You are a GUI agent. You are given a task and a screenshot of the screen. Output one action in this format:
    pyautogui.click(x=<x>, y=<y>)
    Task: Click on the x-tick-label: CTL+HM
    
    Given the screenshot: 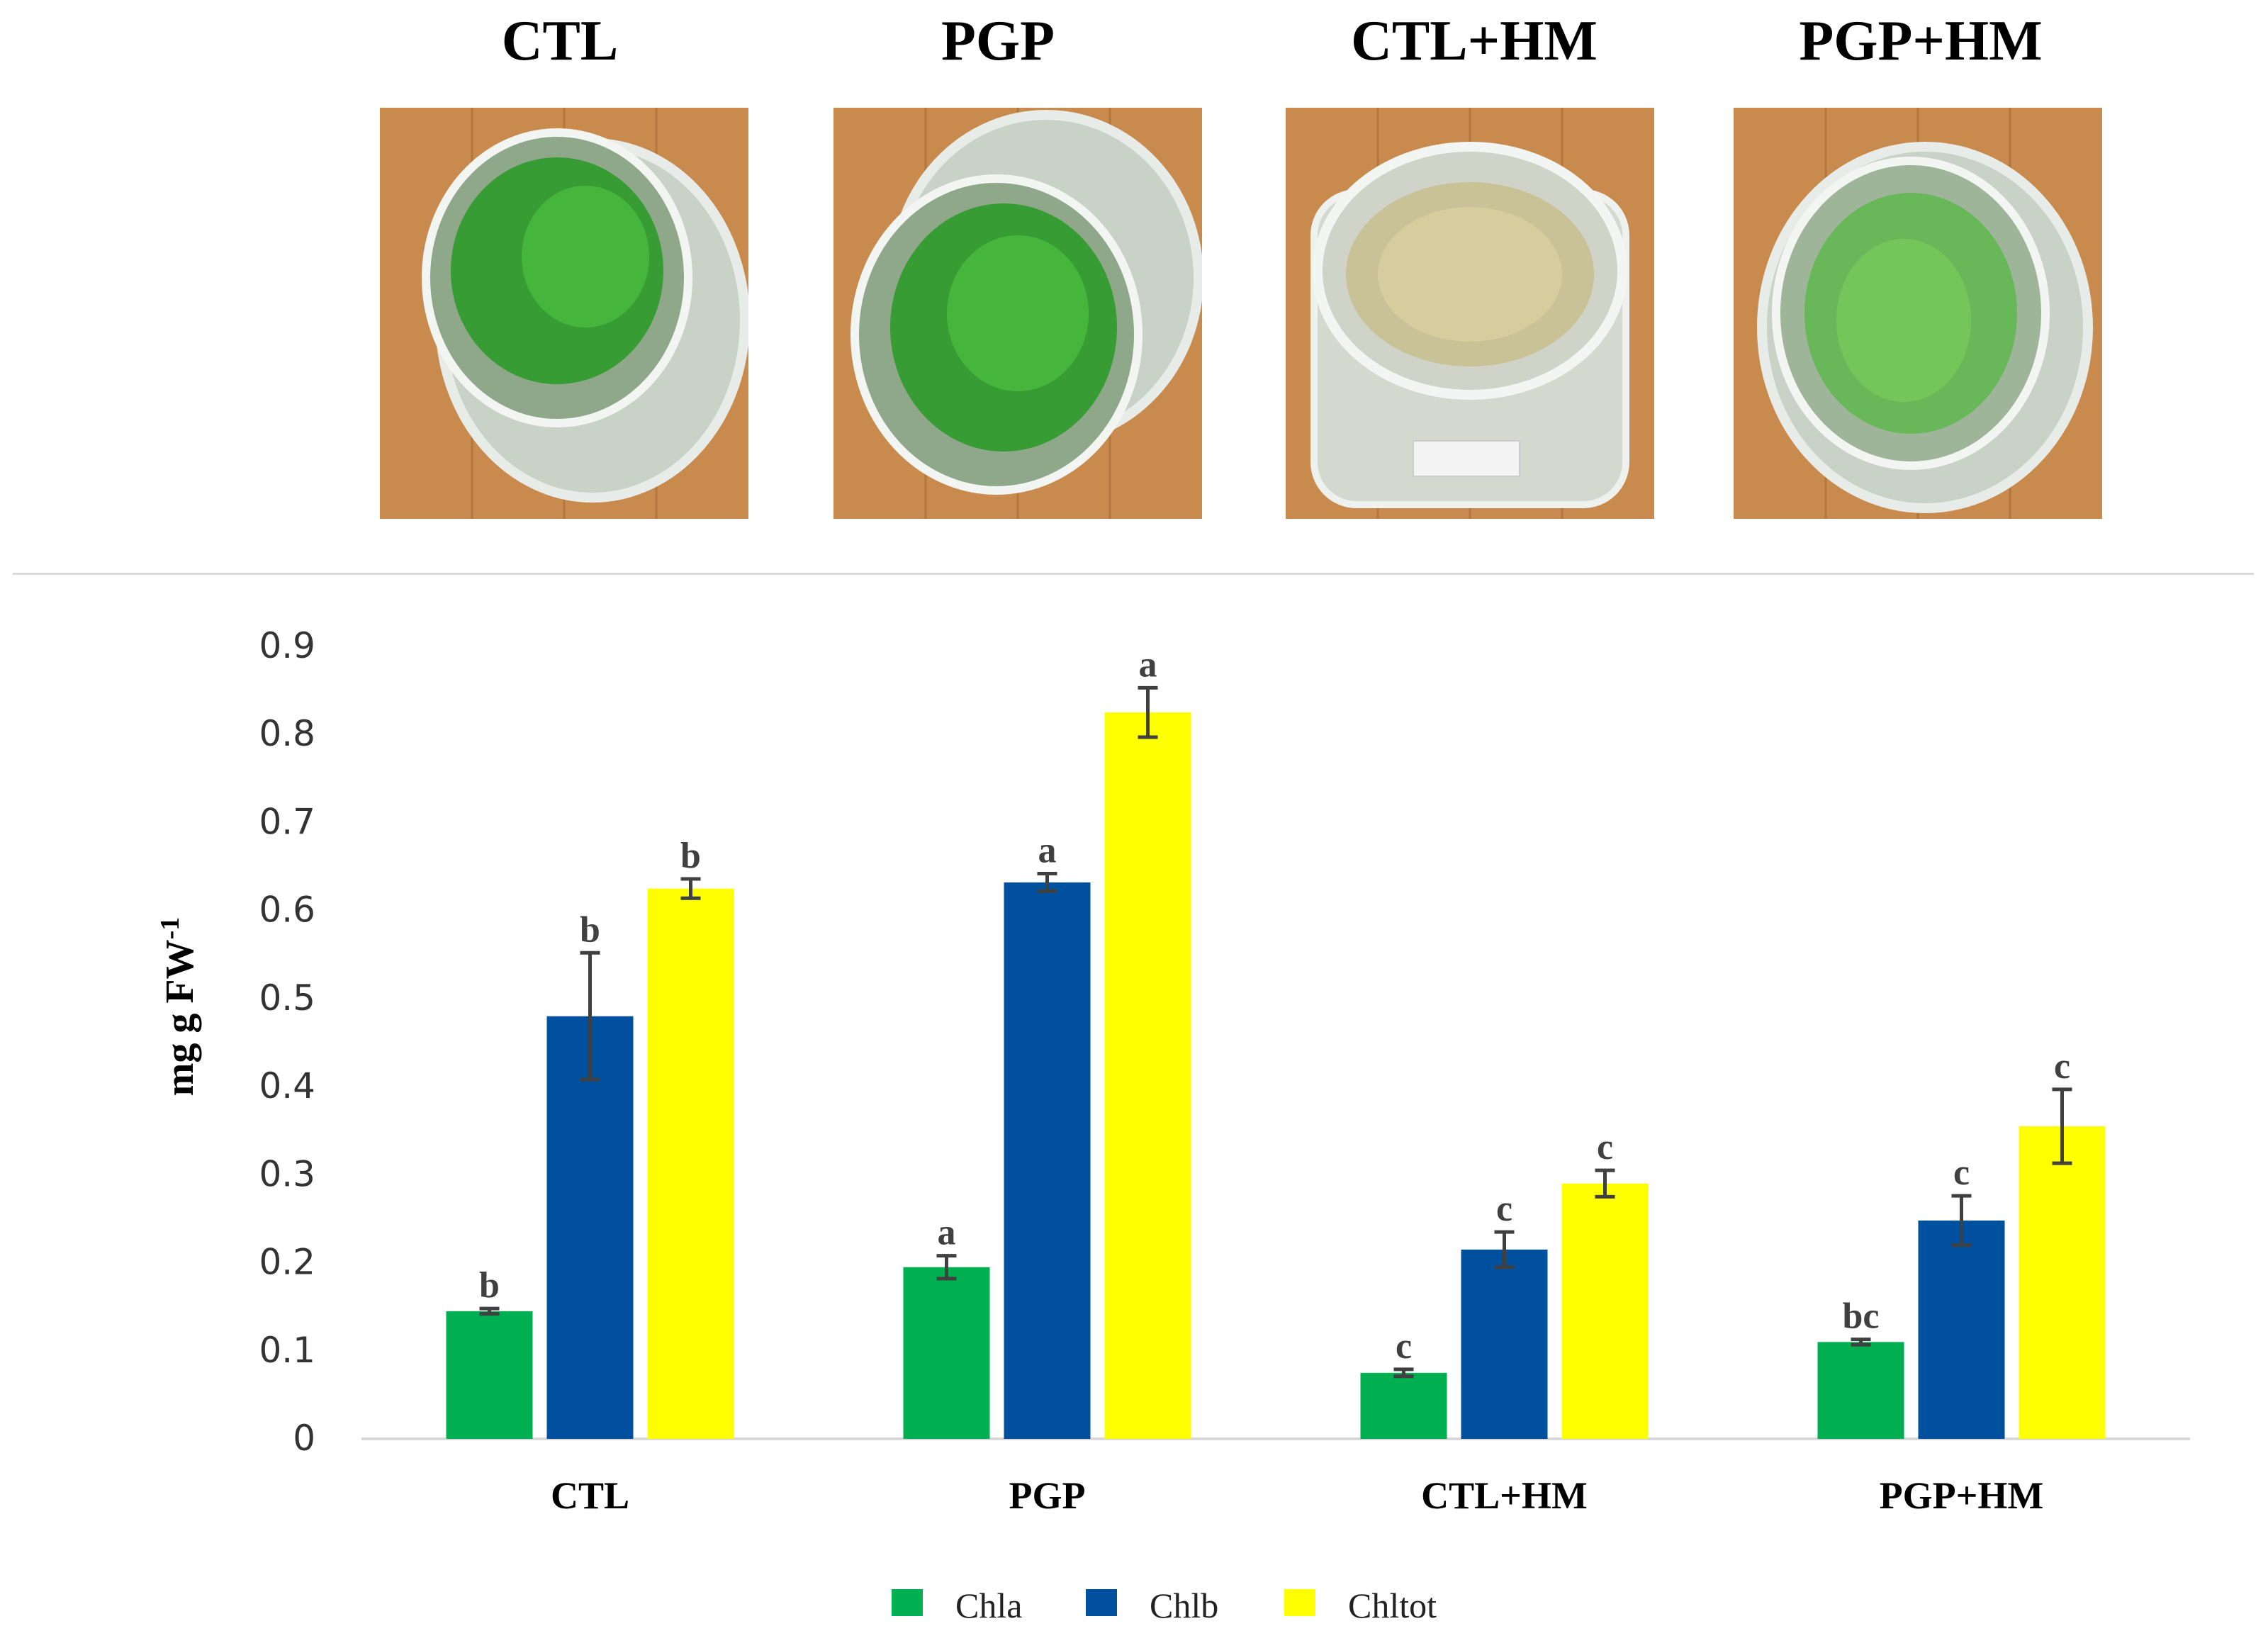 What is the action you would take?
    pyautogui.click(x=1504, y=1495)
    